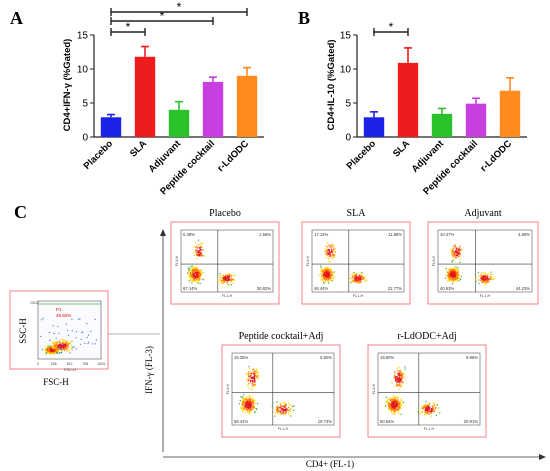 The height and width of the screenshot is (471, 550). Describe the element at coordinates (401, 148) in the screenshot. I see `x-tick-label: SLA` at that location.